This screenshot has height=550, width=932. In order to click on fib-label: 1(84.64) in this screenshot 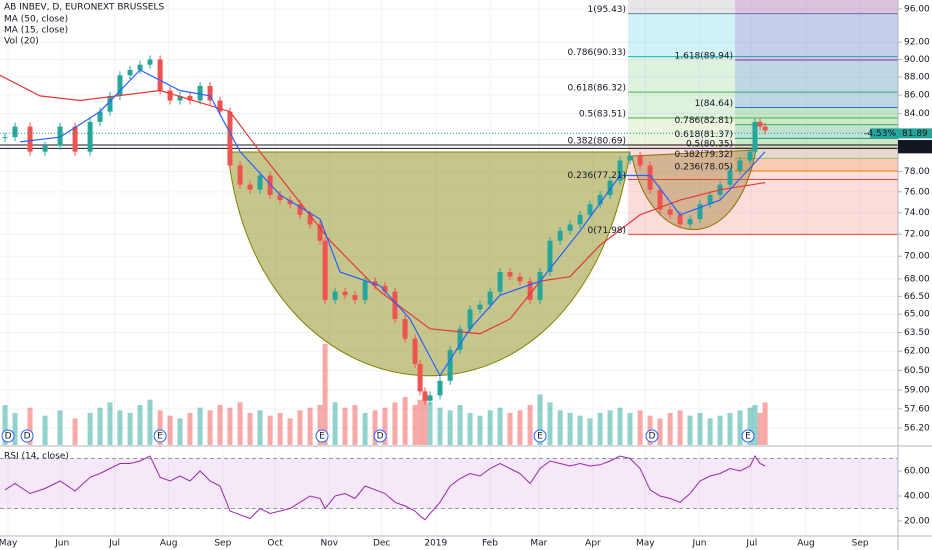, I will do `click(714, 104)`.